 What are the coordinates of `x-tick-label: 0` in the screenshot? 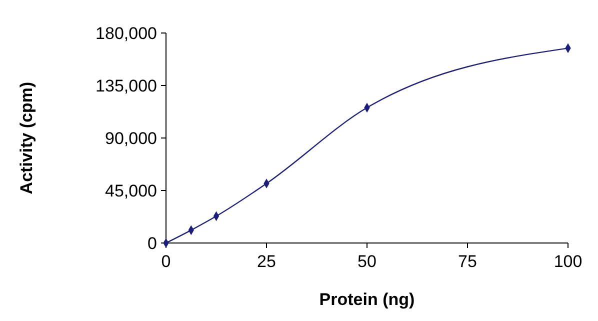 It's located at (166, 261).